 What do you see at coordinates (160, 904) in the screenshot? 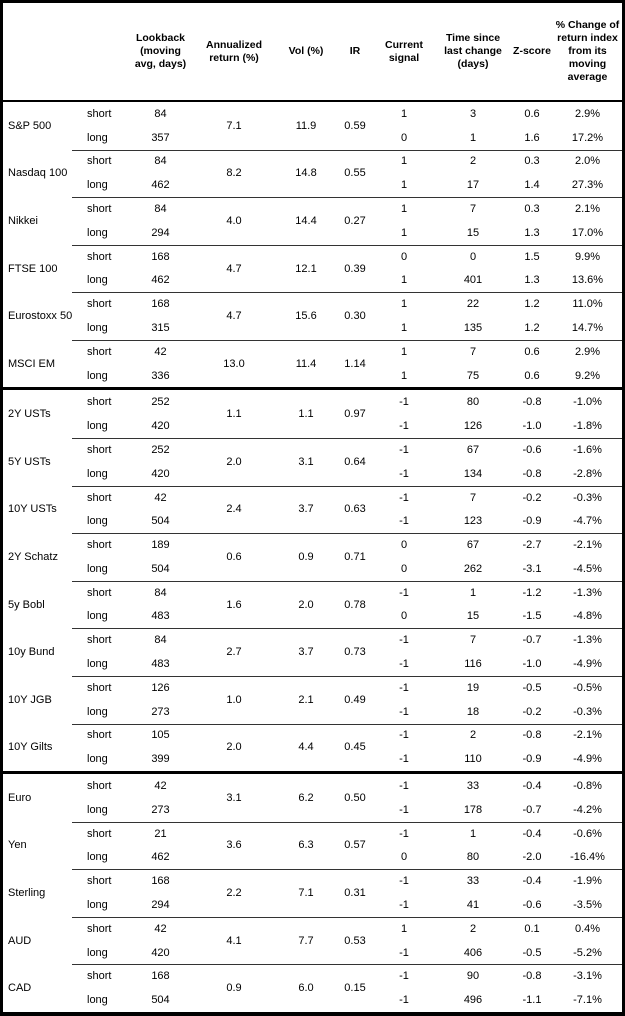
I see `lookback-value-long: 294` at bounding box center [160, 904].